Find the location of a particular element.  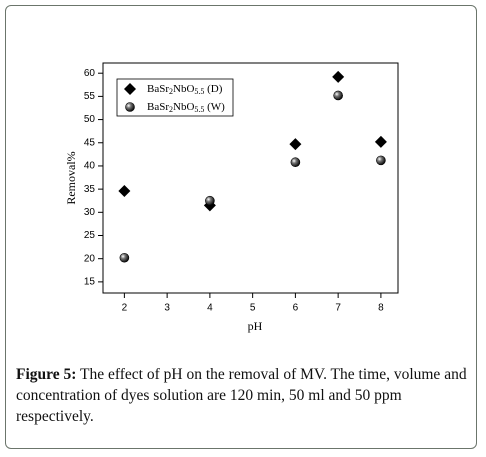

y-tick-label: 15 is located at coordinates (90, 282).